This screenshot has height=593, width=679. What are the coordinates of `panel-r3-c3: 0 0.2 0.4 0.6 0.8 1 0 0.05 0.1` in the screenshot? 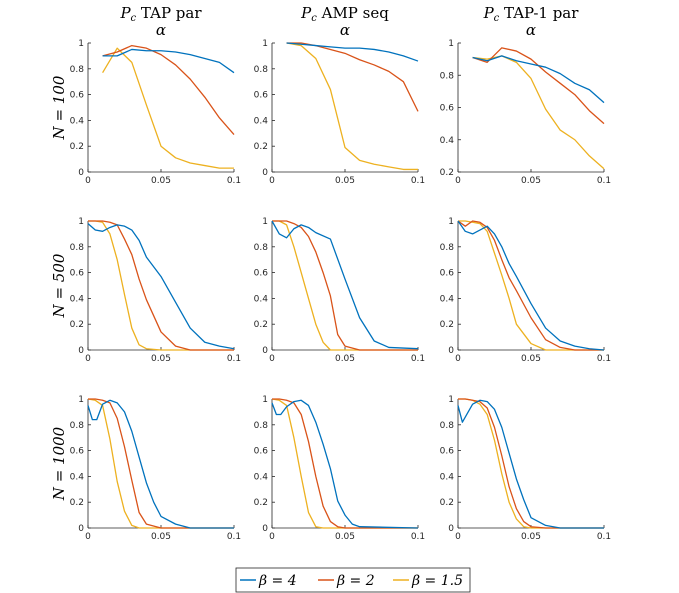 It's located at (525, 468).